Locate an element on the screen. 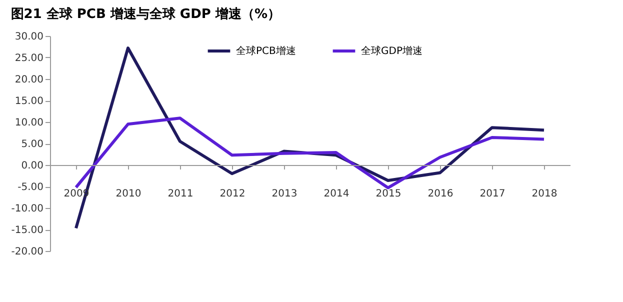 The height and width of the screenshot is (302, 623). legend-label: 全球GDP增速 is located at coordinates (391, 51).